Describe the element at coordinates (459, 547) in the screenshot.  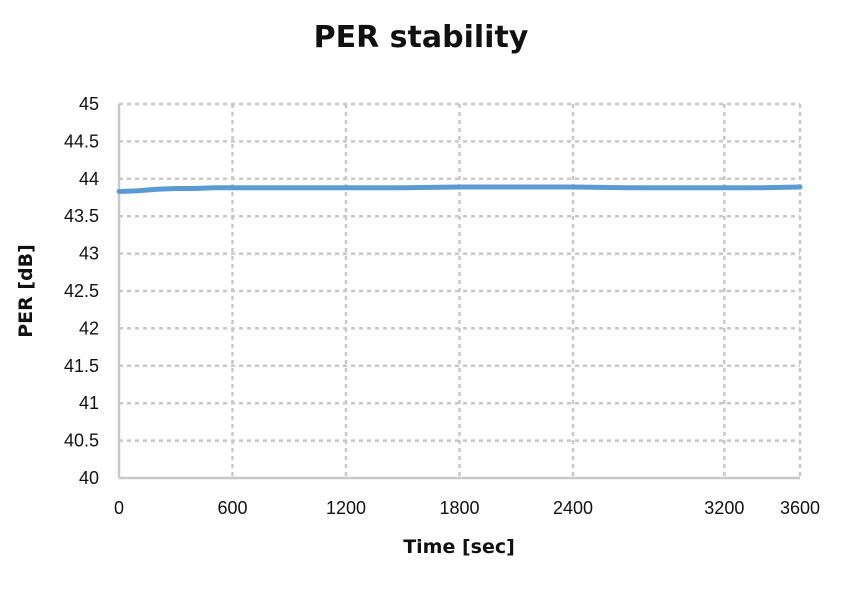
I see `x-axis-title: Time [sec]` at that location.